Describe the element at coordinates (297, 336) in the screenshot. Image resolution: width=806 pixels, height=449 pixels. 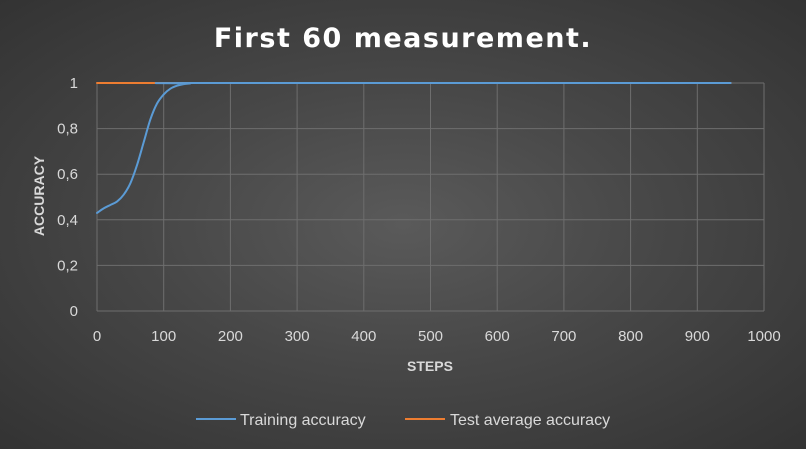
I see `x-tick-label: 300` at that location.